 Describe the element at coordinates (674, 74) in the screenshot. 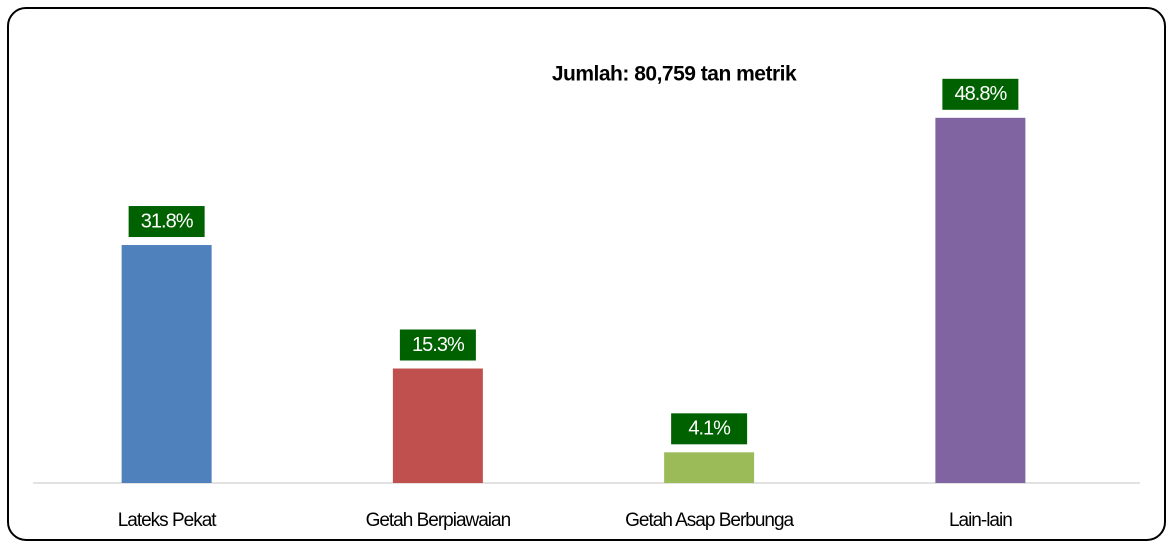

I see `chart-title: Jumlah: 80,759 tan metrik` at that location.